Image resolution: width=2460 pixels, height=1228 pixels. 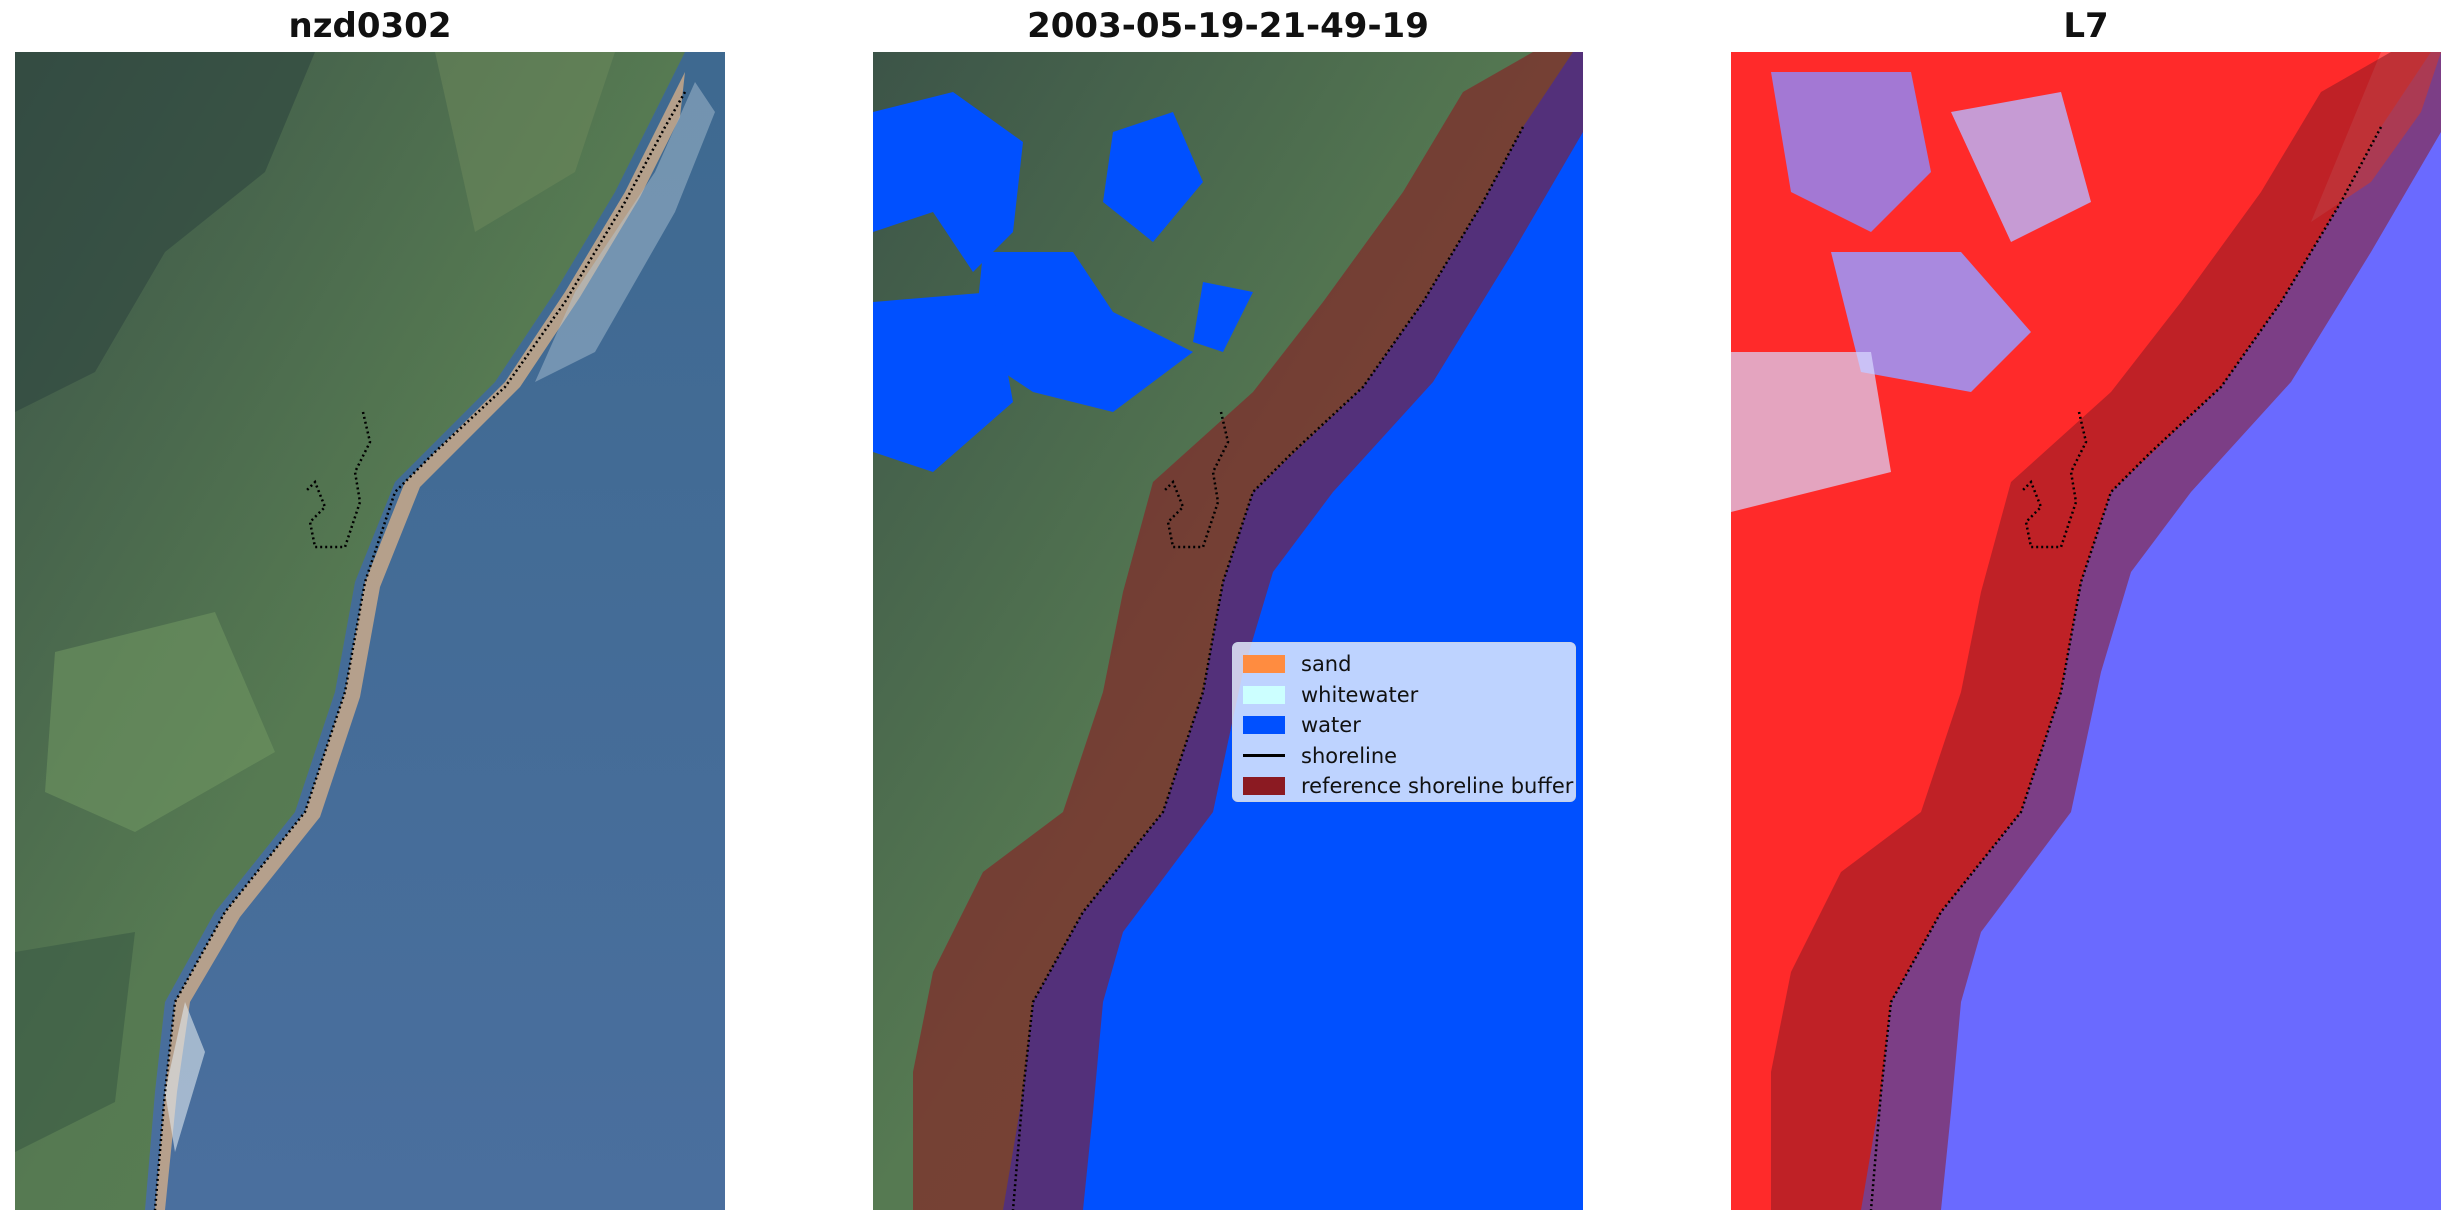 I want to click on legend-item-buffer: reference shoreline buffer, so click(x=1408, y=786).